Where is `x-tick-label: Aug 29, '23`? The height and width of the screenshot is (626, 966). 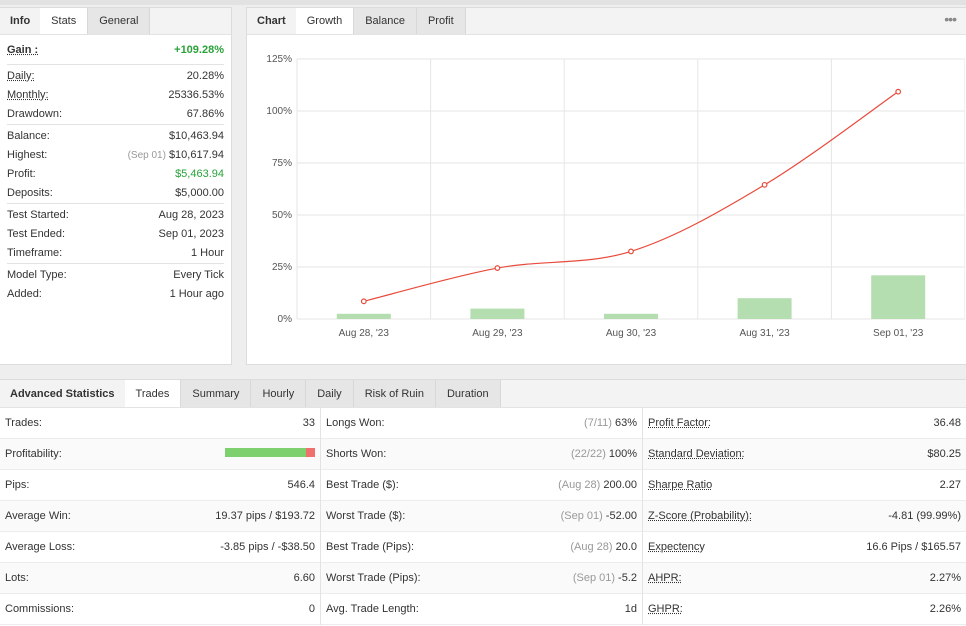 x-tick-label: Aug 29, '23 is located at coordinates (497, 333).